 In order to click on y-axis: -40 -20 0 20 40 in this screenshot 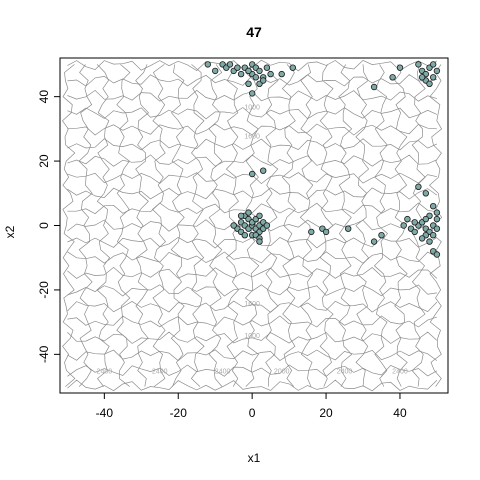, I will do `click(49, 226)`.